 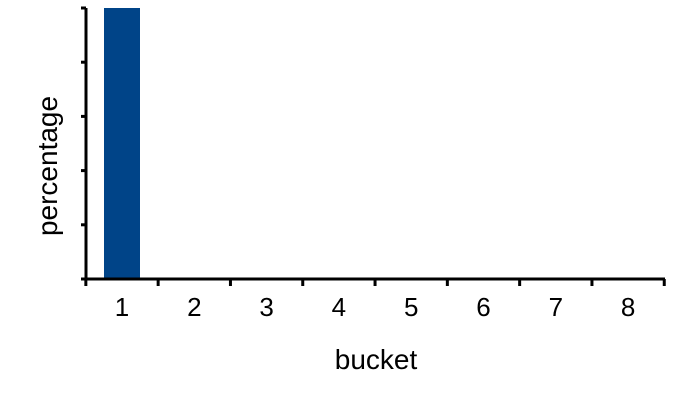 I want to click on x-tick-label-7: 7, so click(x=556, y=307).